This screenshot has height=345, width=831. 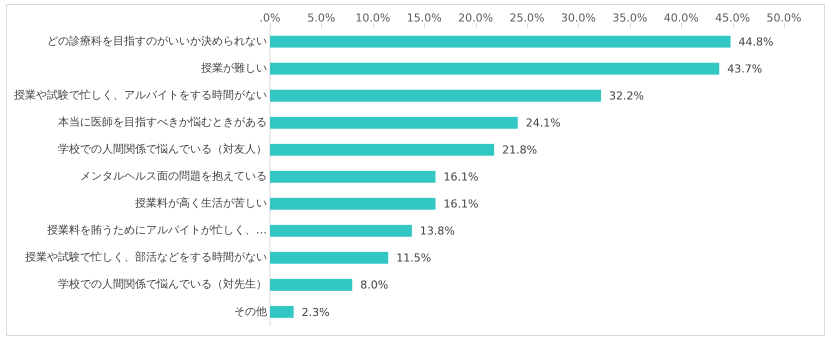 I want to click on data-label: 44.8%, so click(x=756, y=42).